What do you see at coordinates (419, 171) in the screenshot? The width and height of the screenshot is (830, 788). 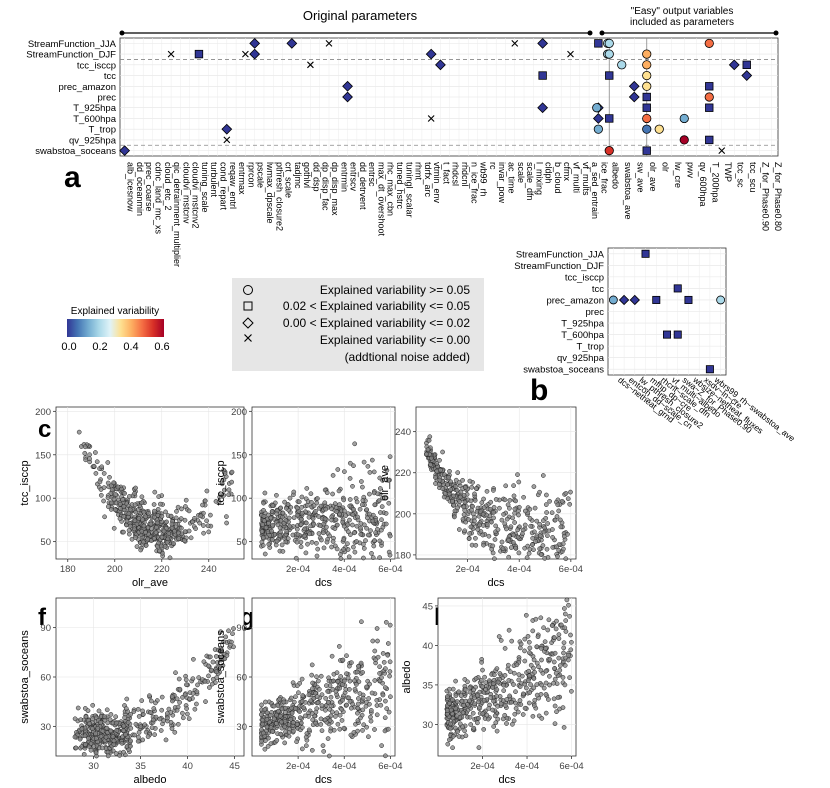 I see `panel-a-col-label: rhmt` at bounding box center [419, 171].